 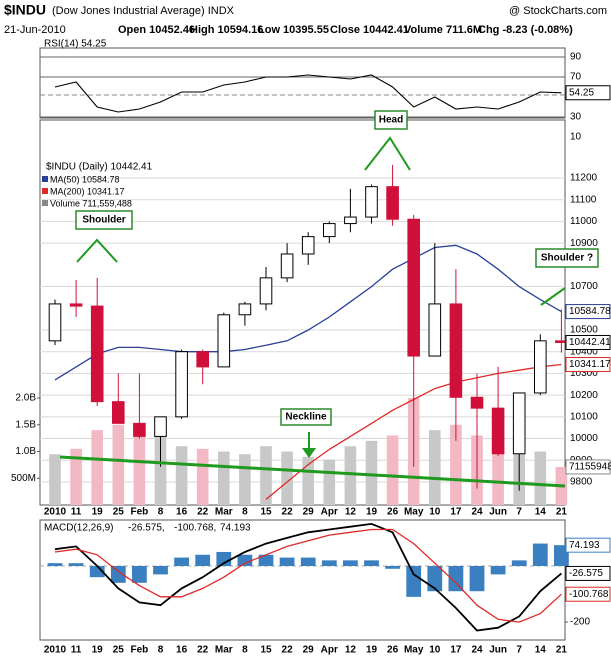 What do you see at coordinates (586, 573) in the screenshot?
I see `macd-label: -26.575` at bounding box center [586, 573].